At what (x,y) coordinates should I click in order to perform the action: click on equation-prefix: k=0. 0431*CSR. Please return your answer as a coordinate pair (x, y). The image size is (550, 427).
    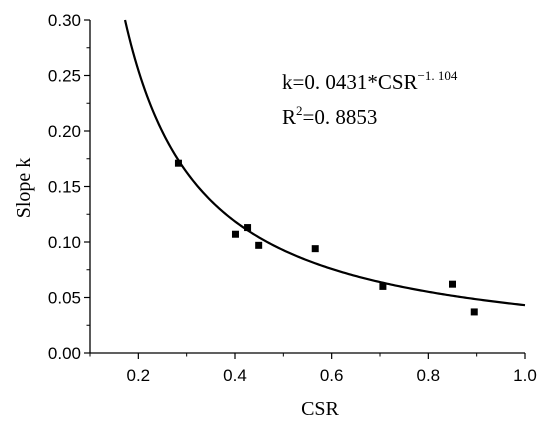
    Looking at the image, I should click on (350, 82).